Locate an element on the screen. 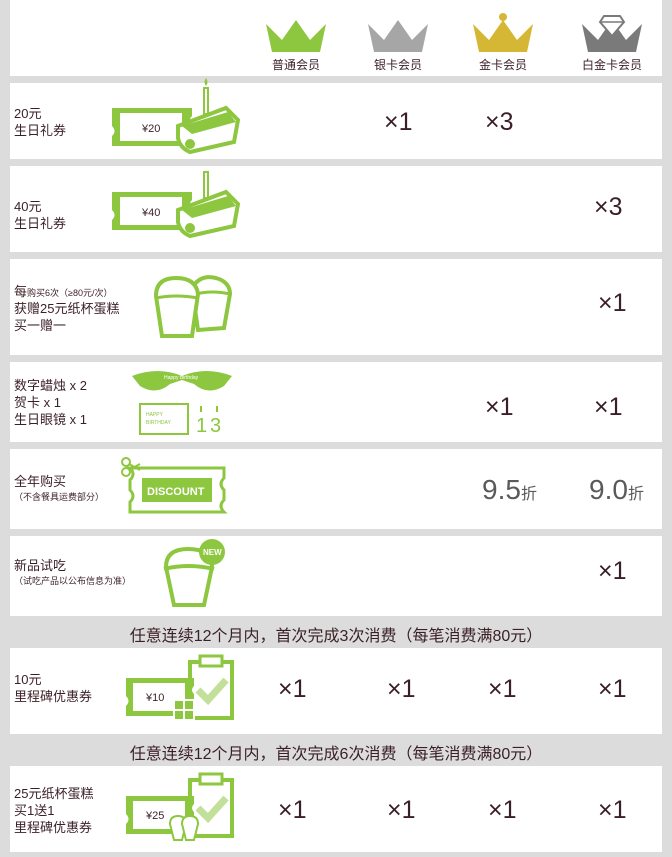 The height and width of the screenshot is (857, 672). discount-ticket-icon: DISCOUNT is located at coordinates (174, 485).